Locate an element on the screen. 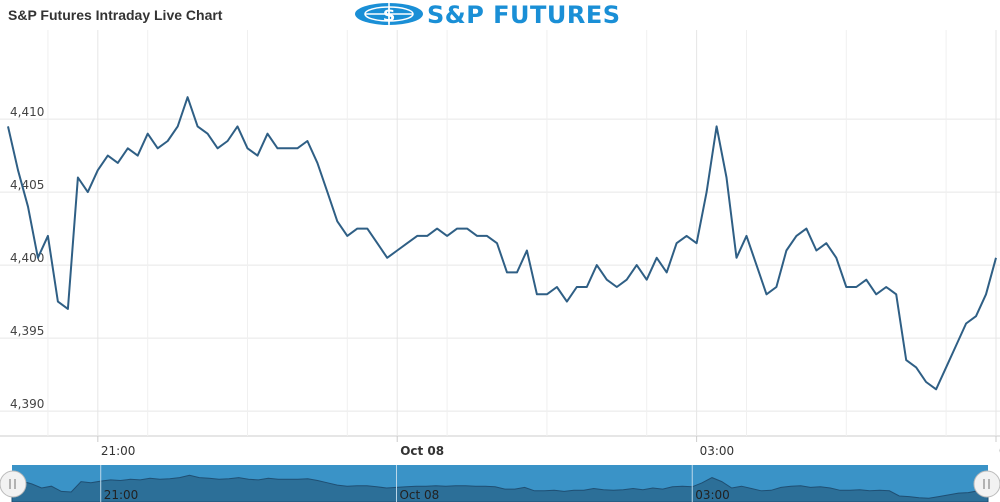 The image size is (1000, 502). navigator: 21:00 Oct 08 03:00 is located at coordinates (500, 483).